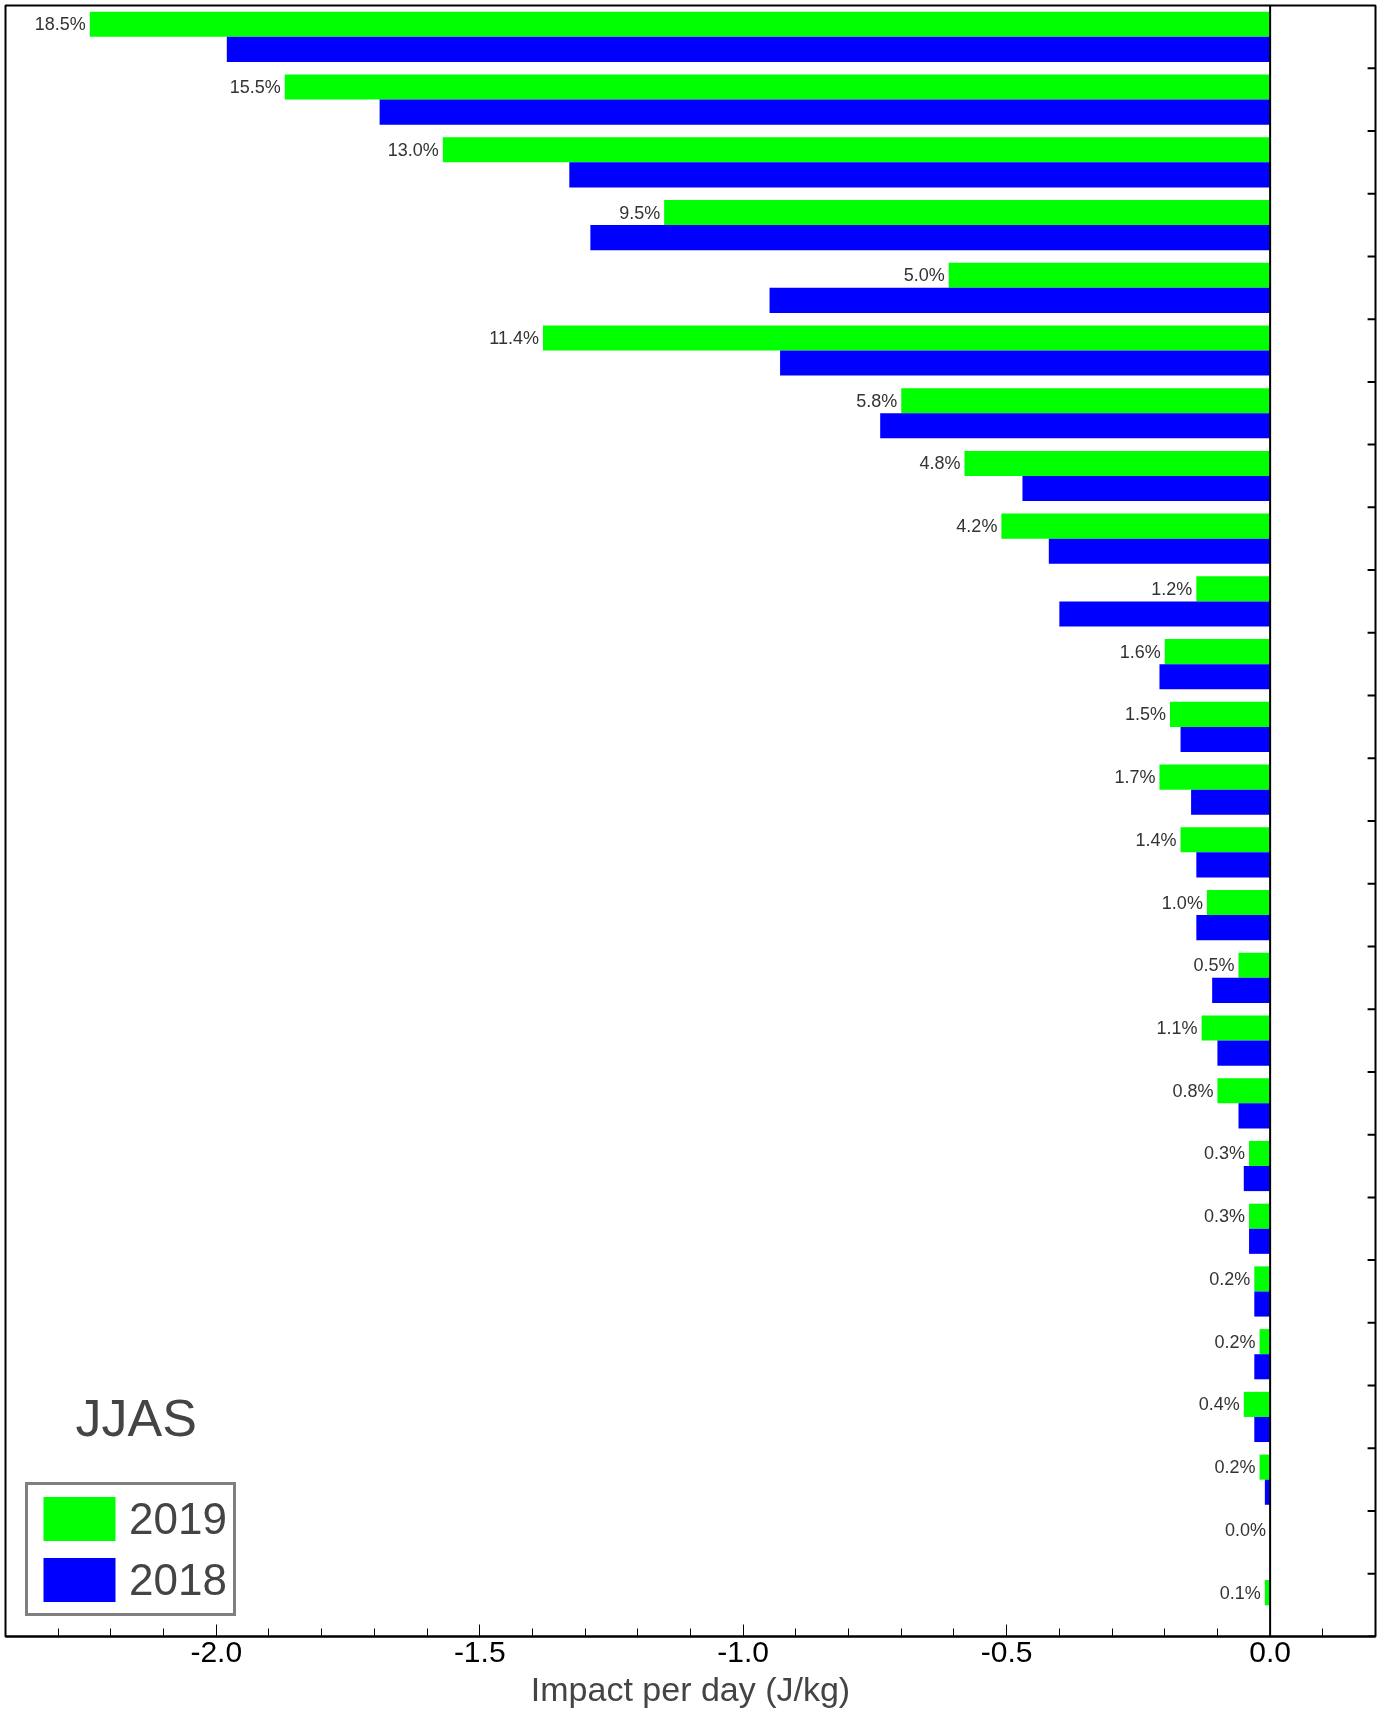 The height and width of the screenshot is (1722, 1390). What do you see at coordinates (1240, 1592) in the screenshot?
I see `annotation: 0.1%` at bounding box center [1240, 1592].